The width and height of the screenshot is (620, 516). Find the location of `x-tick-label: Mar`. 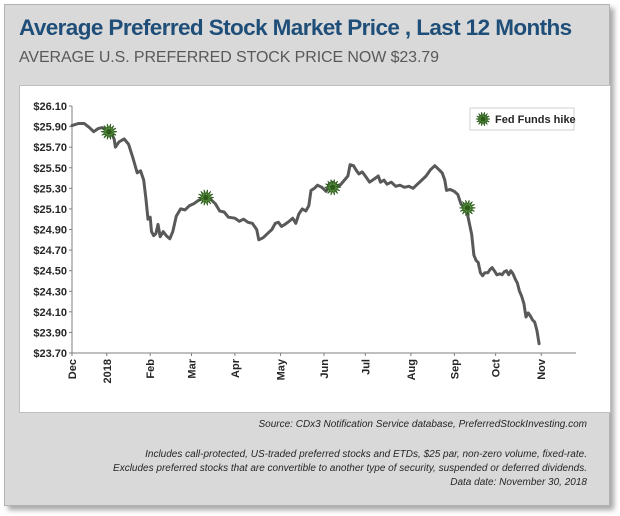

x-tick-label: Mar is located at coordinates (192, 368).